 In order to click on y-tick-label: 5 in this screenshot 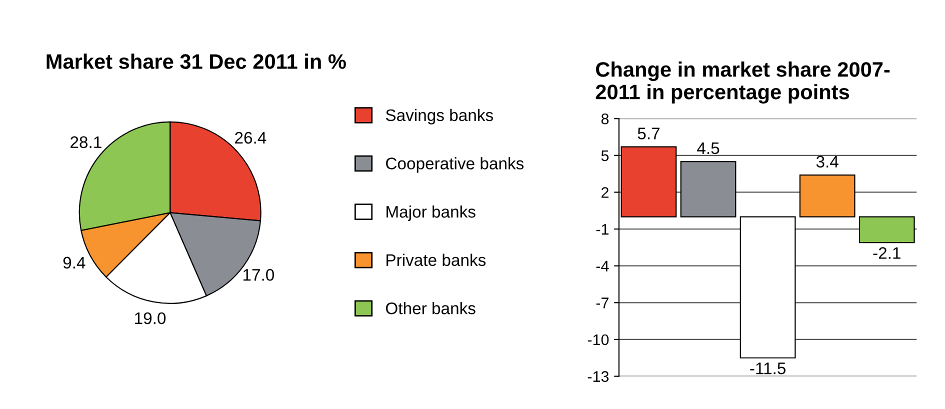, I will do `click(605, 156)`.